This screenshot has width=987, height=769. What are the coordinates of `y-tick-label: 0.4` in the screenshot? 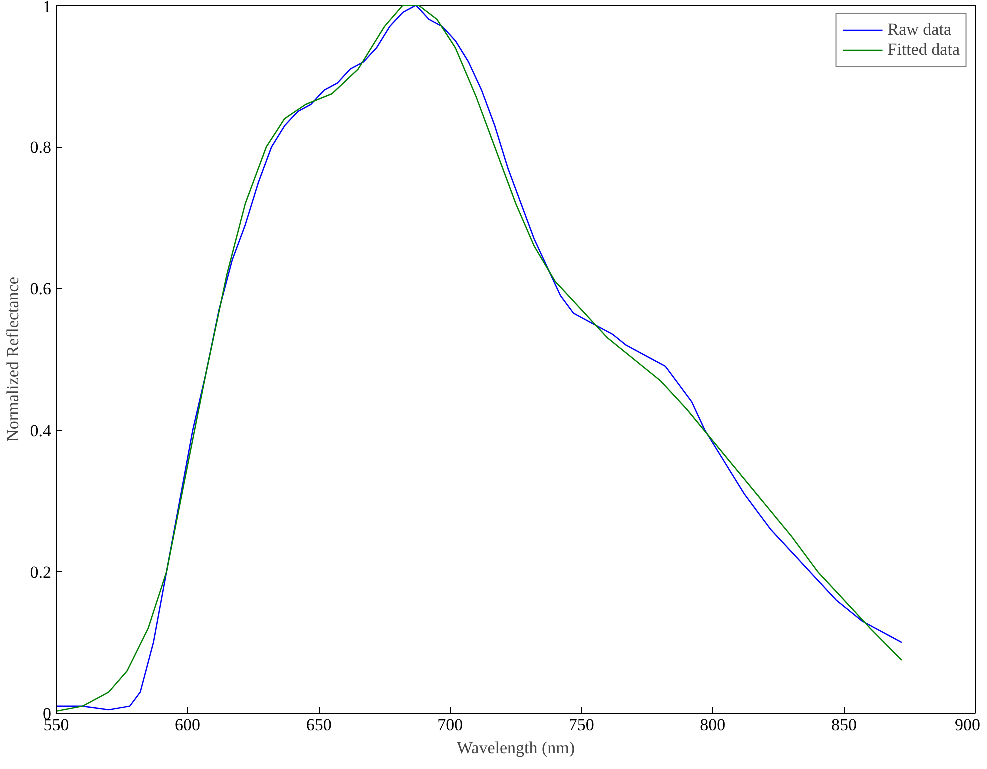 It's located at (41, 430).